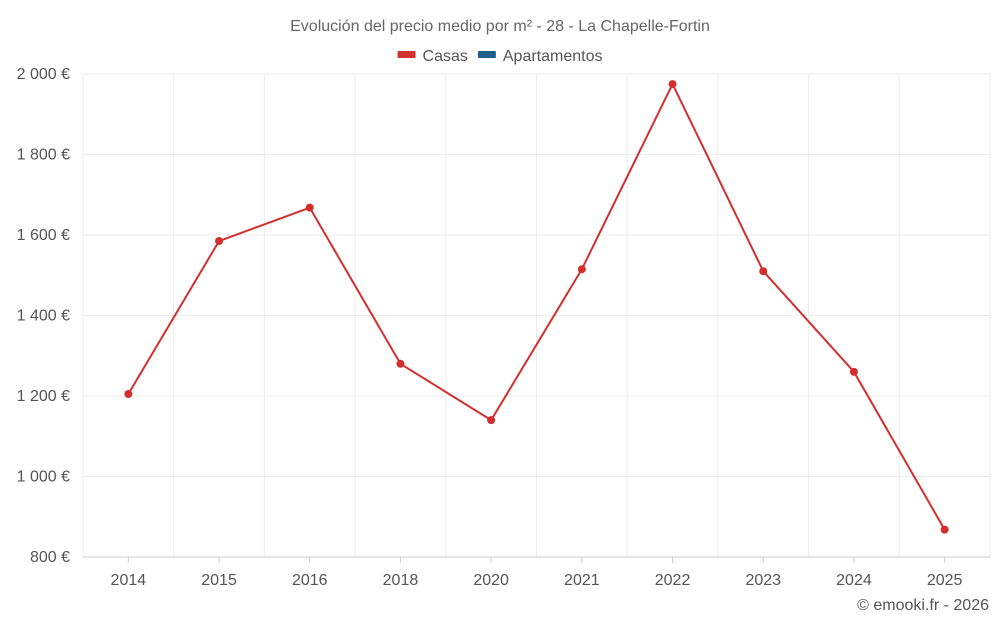 This screenshot has height=625, width=1000. Describe the element at coordinates (43, 74) in the screenshot. I see `y-tick-label: 2 000 €` at that location.